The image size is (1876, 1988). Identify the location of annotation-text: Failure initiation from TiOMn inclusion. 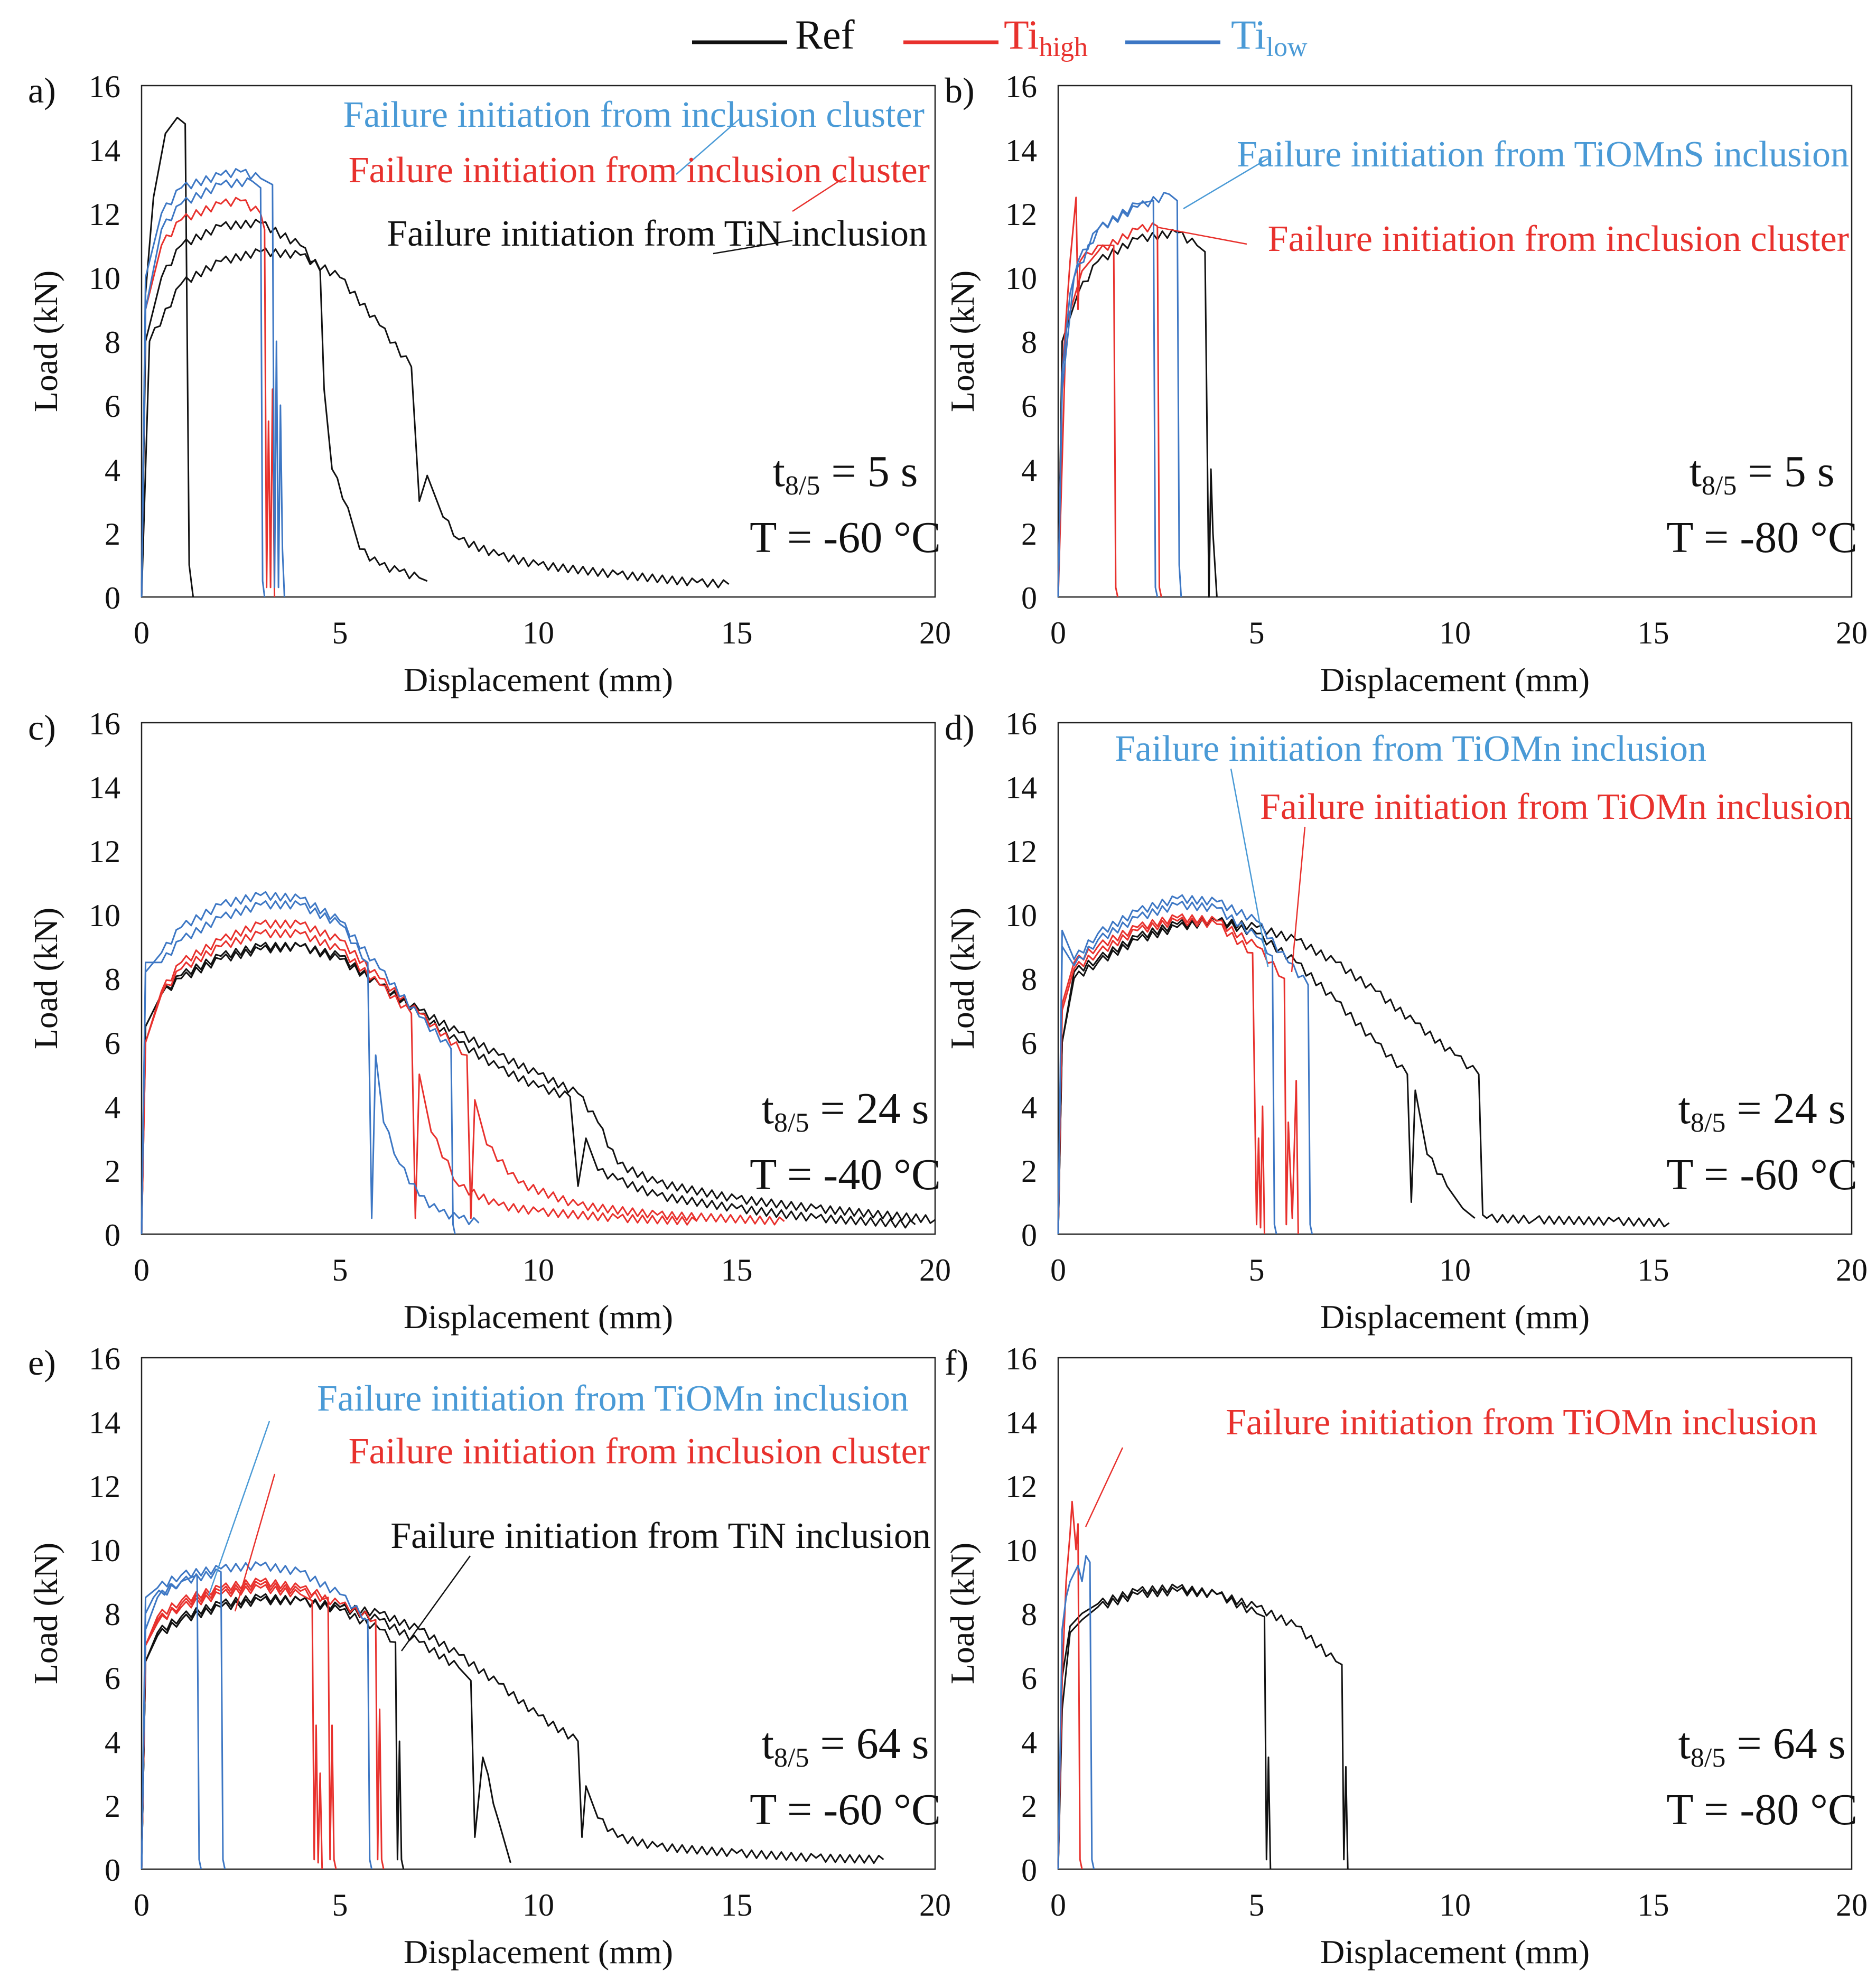
(1410, 749).